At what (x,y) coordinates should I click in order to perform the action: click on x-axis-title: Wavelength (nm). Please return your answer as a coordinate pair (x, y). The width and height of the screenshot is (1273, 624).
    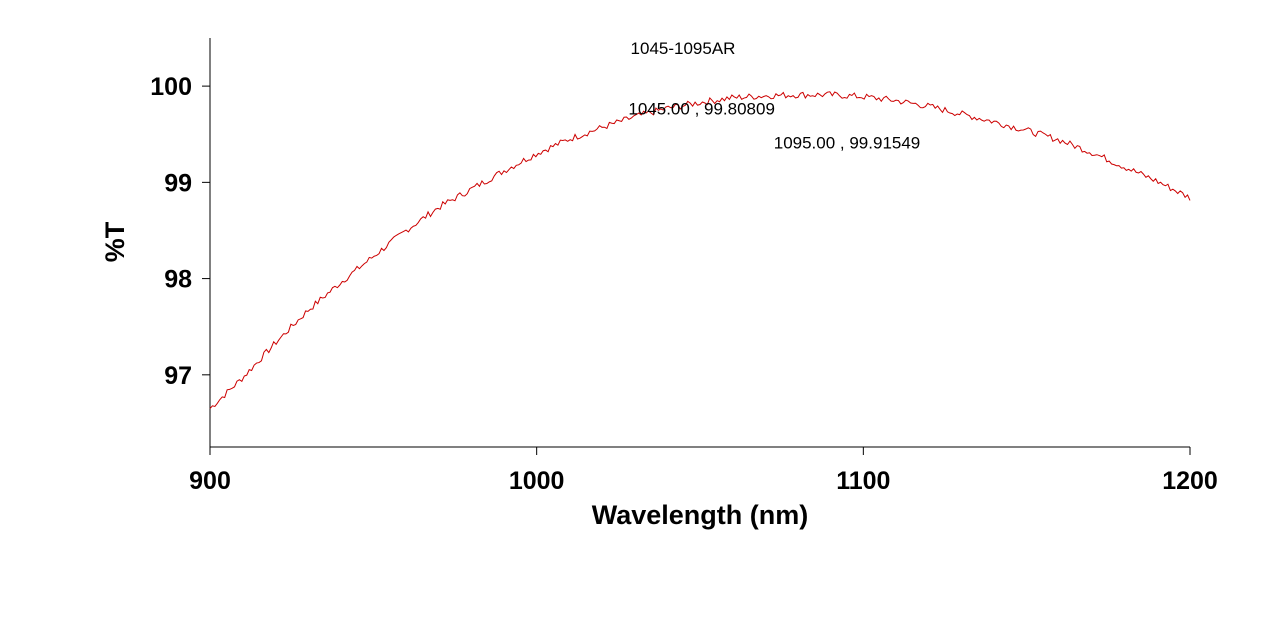
    Looking at the image, I should click on (700, 515).